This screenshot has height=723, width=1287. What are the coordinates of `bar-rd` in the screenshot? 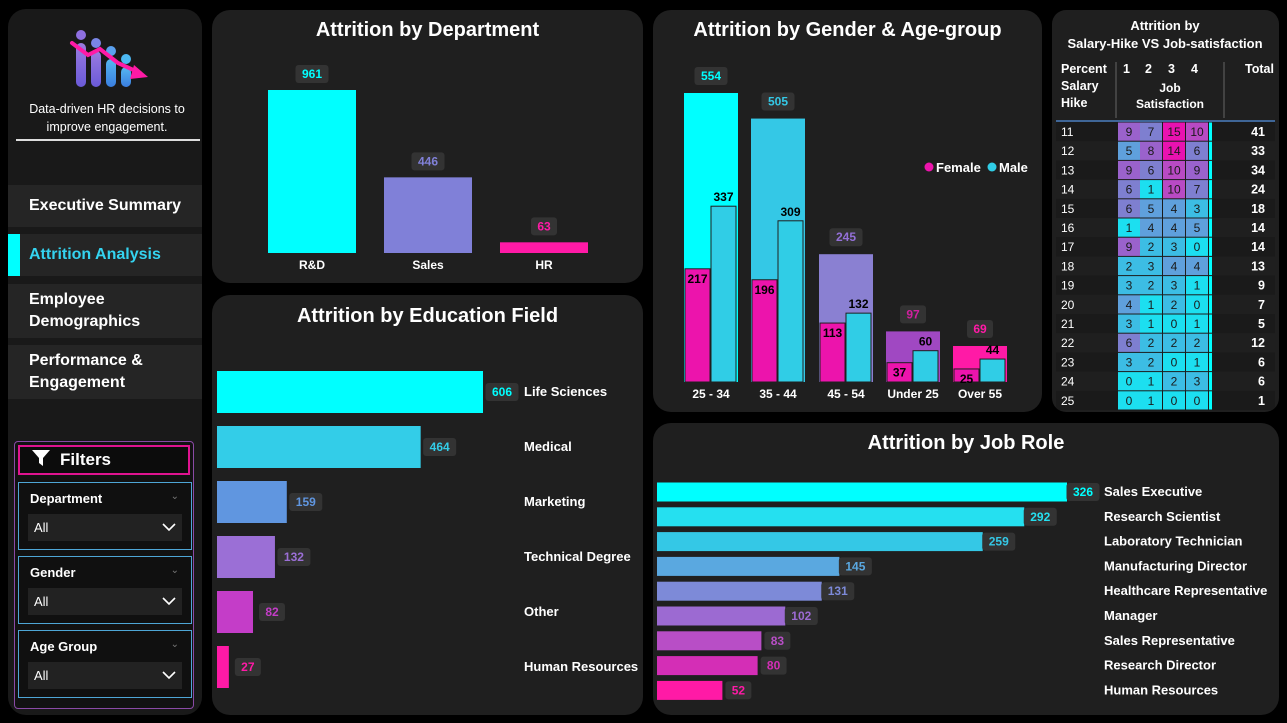 It's located at (312, 171).